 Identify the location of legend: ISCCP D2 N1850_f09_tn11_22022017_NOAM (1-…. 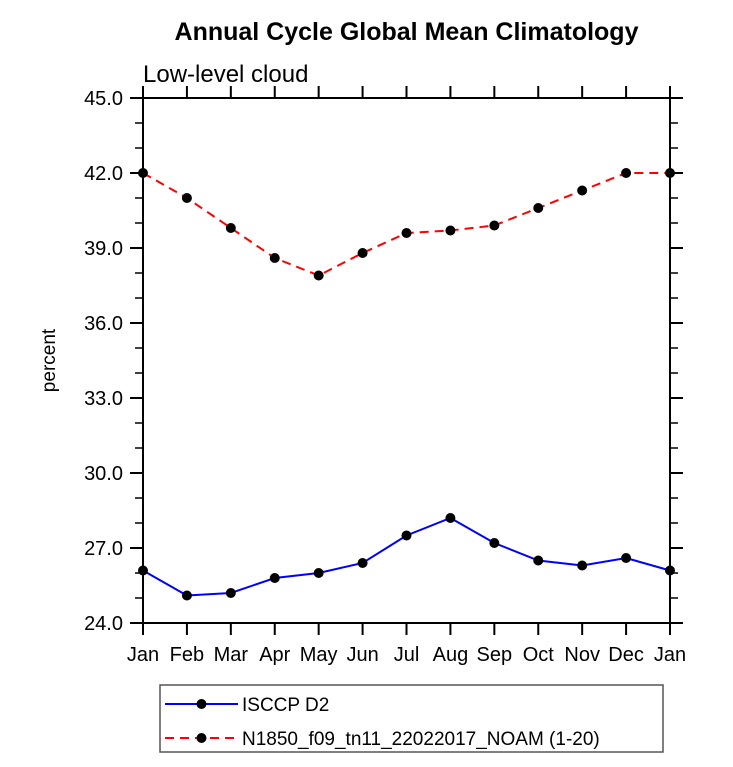
(411, 718).